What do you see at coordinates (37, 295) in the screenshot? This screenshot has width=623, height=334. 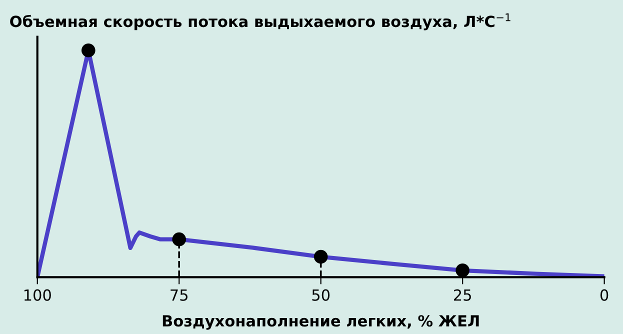 I see `x-tick-label: 100` at bounding box center [37, 295].